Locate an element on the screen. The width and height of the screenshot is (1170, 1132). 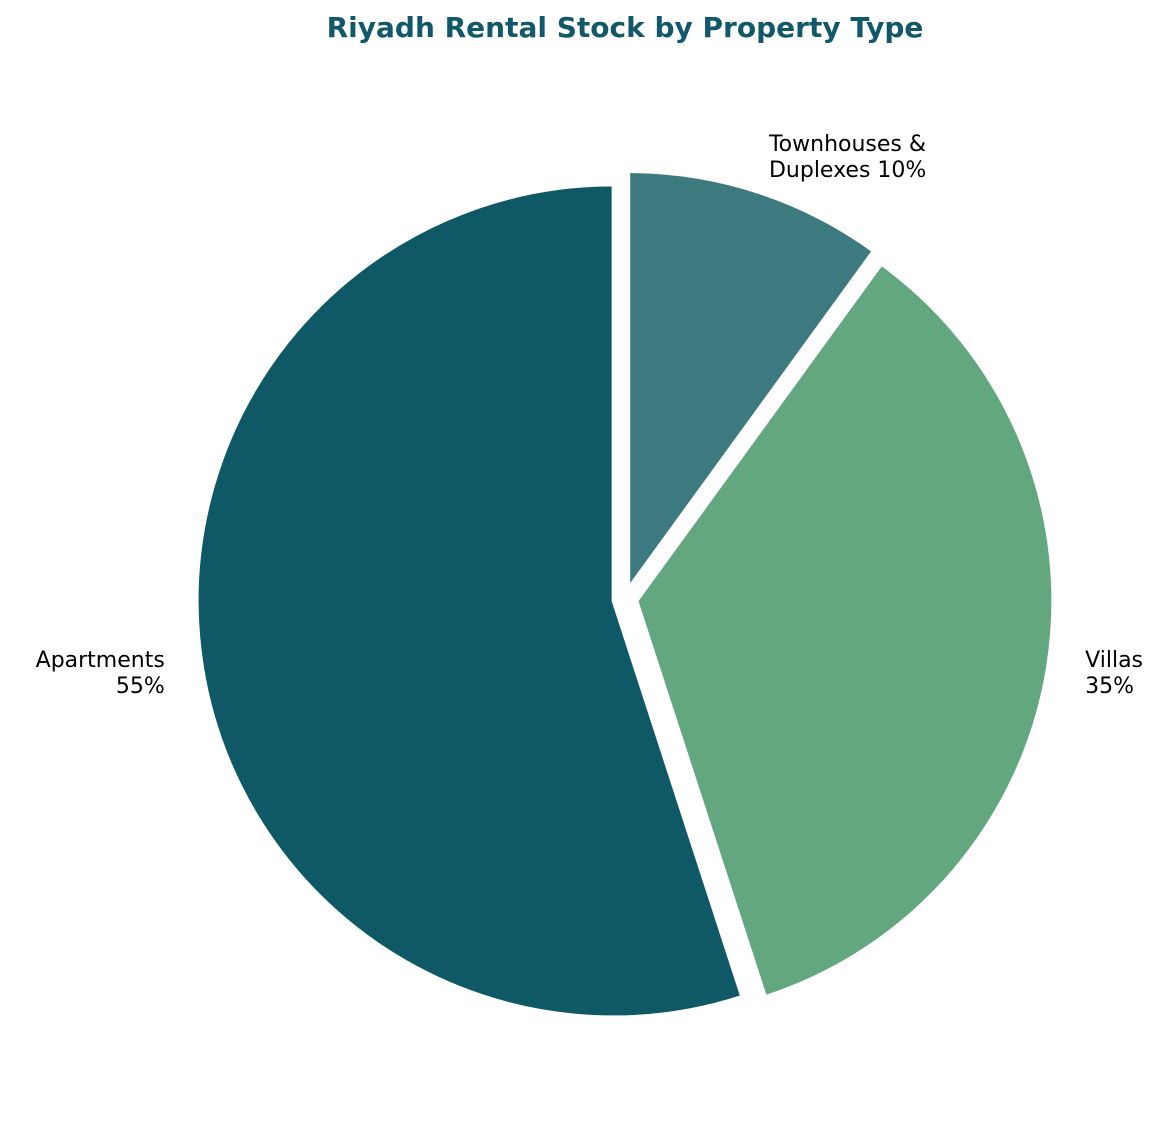
pie-label-line: 35% is located at coordinates (1109, 686).